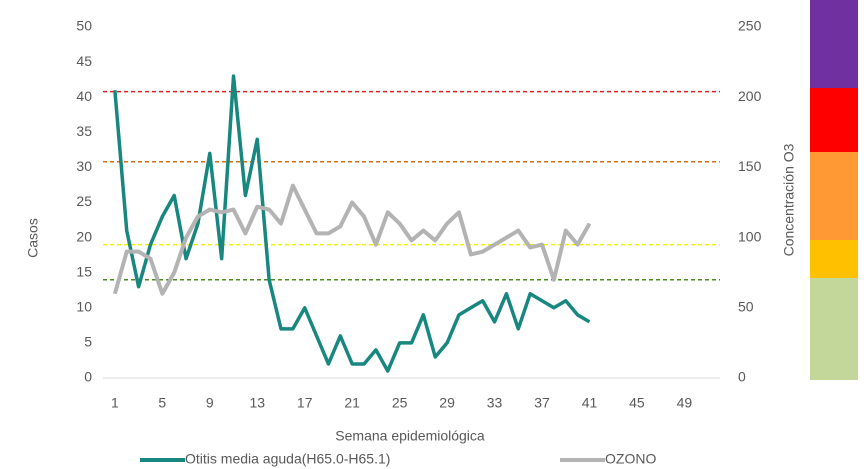 The width and height of the screenshot is (866, 469). What do you see at coordinates (305, 403) in the screenshot?
I see `x-tick-label: 17` at bounding box center [305, 403].